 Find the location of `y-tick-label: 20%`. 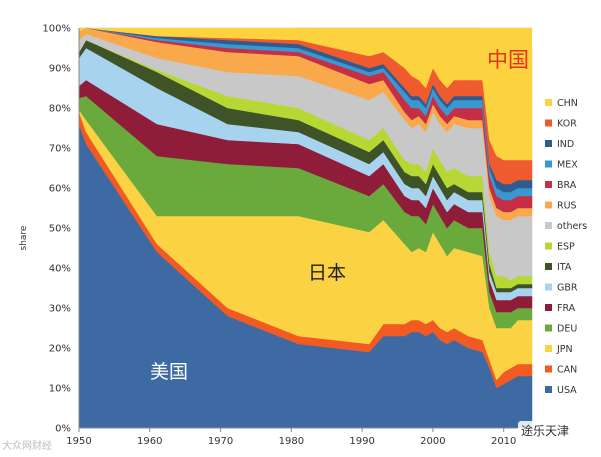

y-tick-label: 20% is located at coordinates (60, 349).